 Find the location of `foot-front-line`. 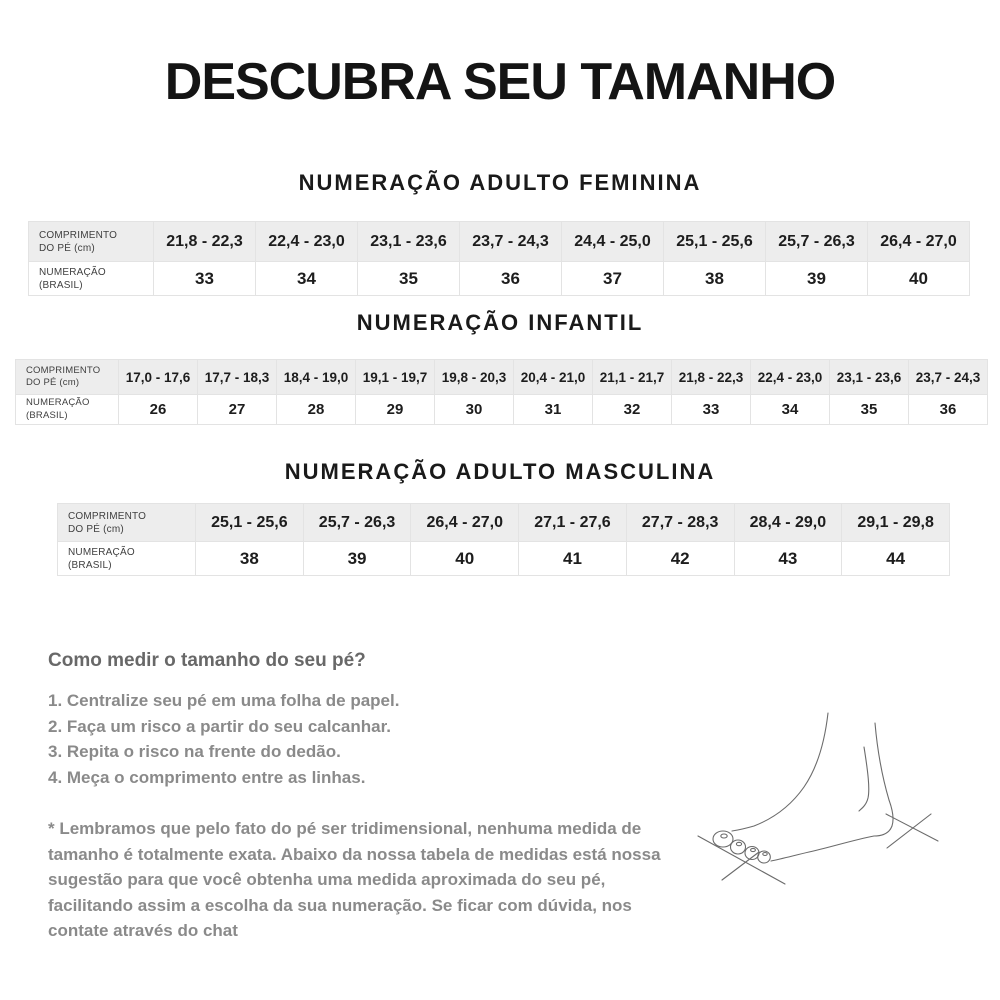

foot-front-line is located at coordinates (780, 772).